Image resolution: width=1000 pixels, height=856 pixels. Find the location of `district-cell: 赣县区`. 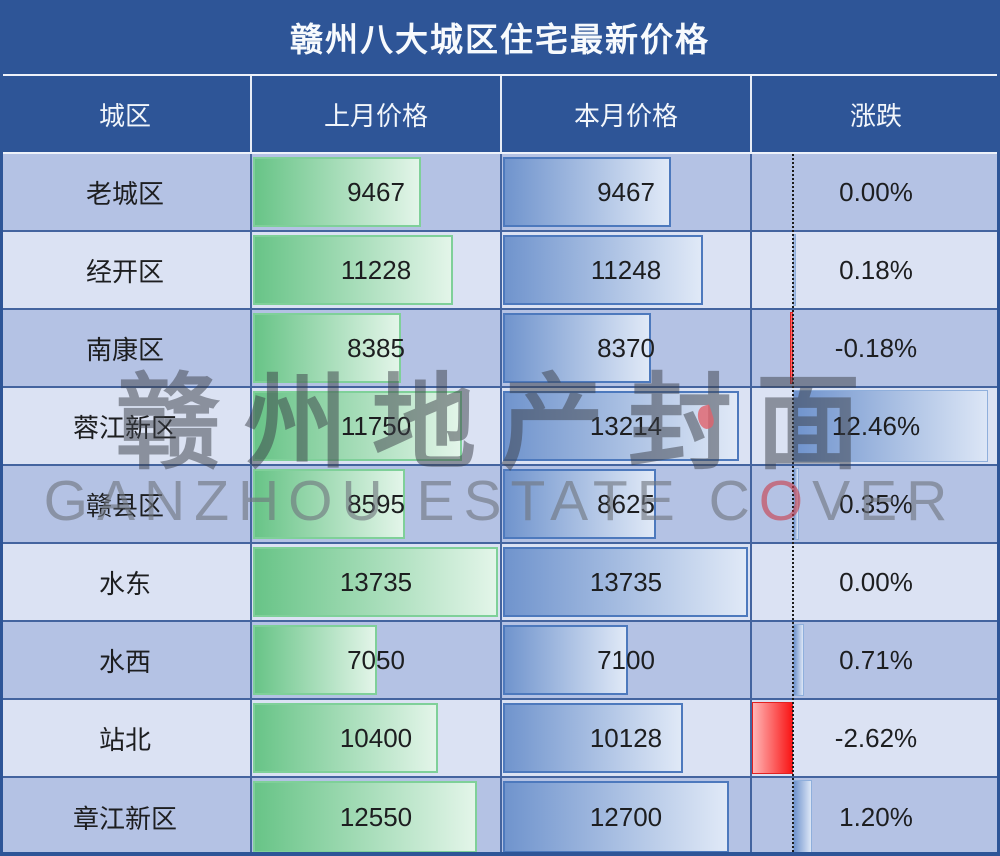

district-cell: 赣县区 is located at coordinates (125, 504).